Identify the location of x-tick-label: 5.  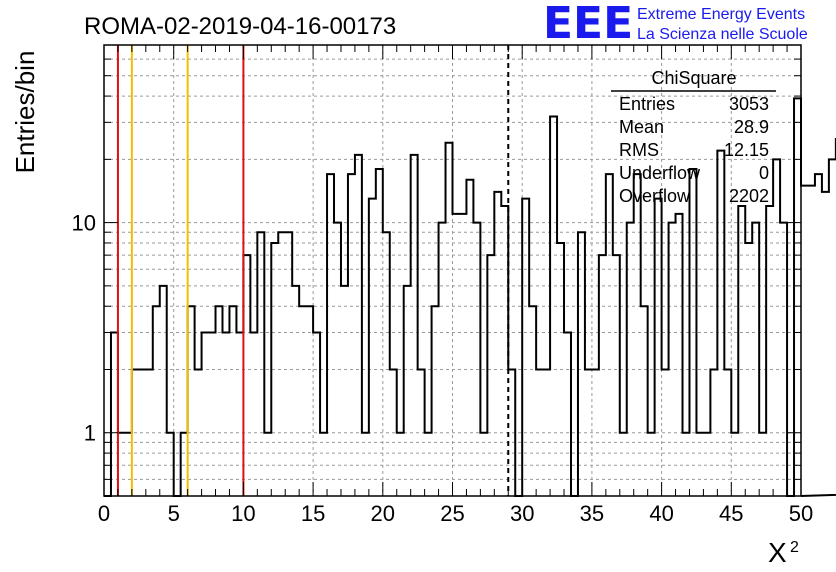
(174, 513).